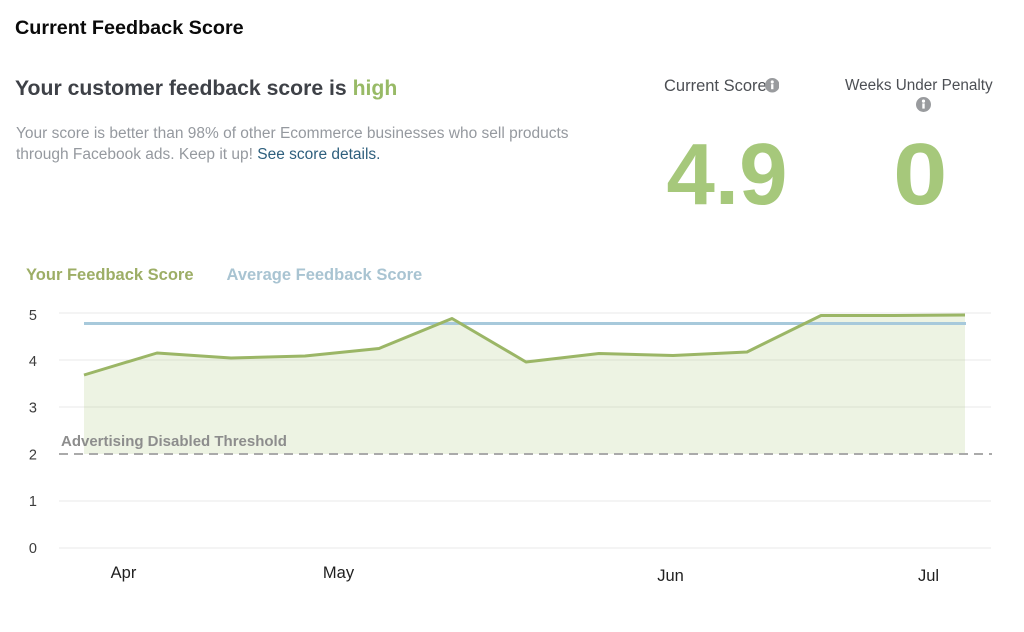 The width and height of the screenshot is (1024, 632). Describe the element at coordinates (670, 576) in the screenshot. I see `svg-text: Jun` at that location.